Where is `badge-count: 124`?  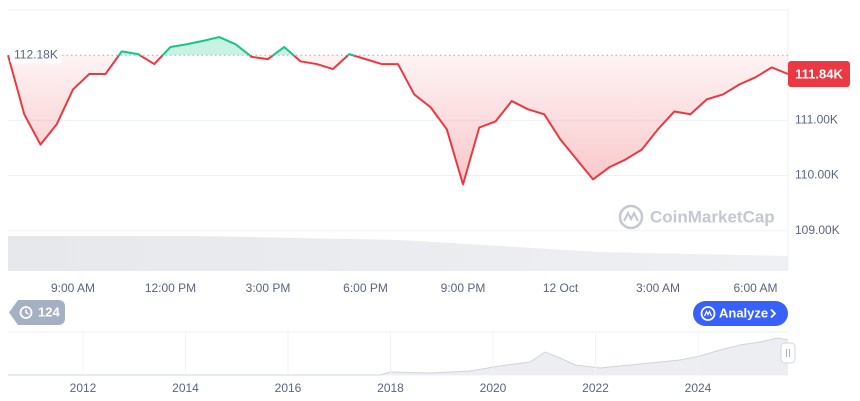 badge-count: 124 is located at coordinates (49, 311).